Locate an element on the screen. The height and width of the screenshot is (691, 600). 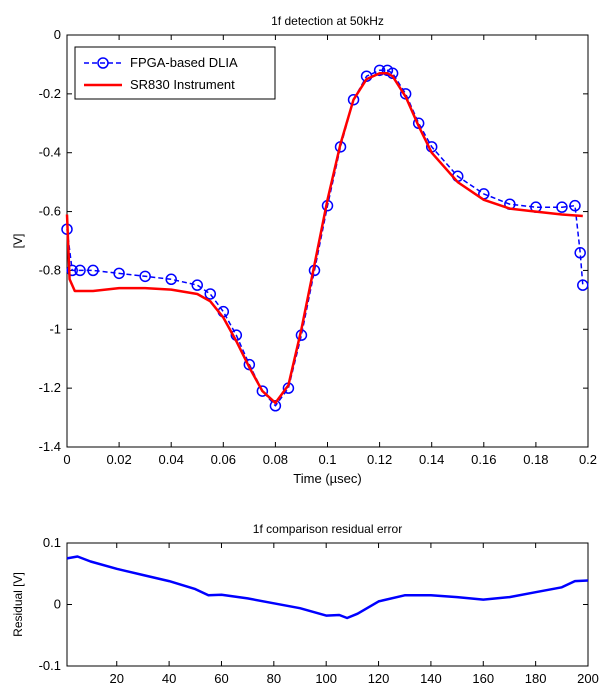
x-tick-label: 0.2 is located at coordinates (588, 459).